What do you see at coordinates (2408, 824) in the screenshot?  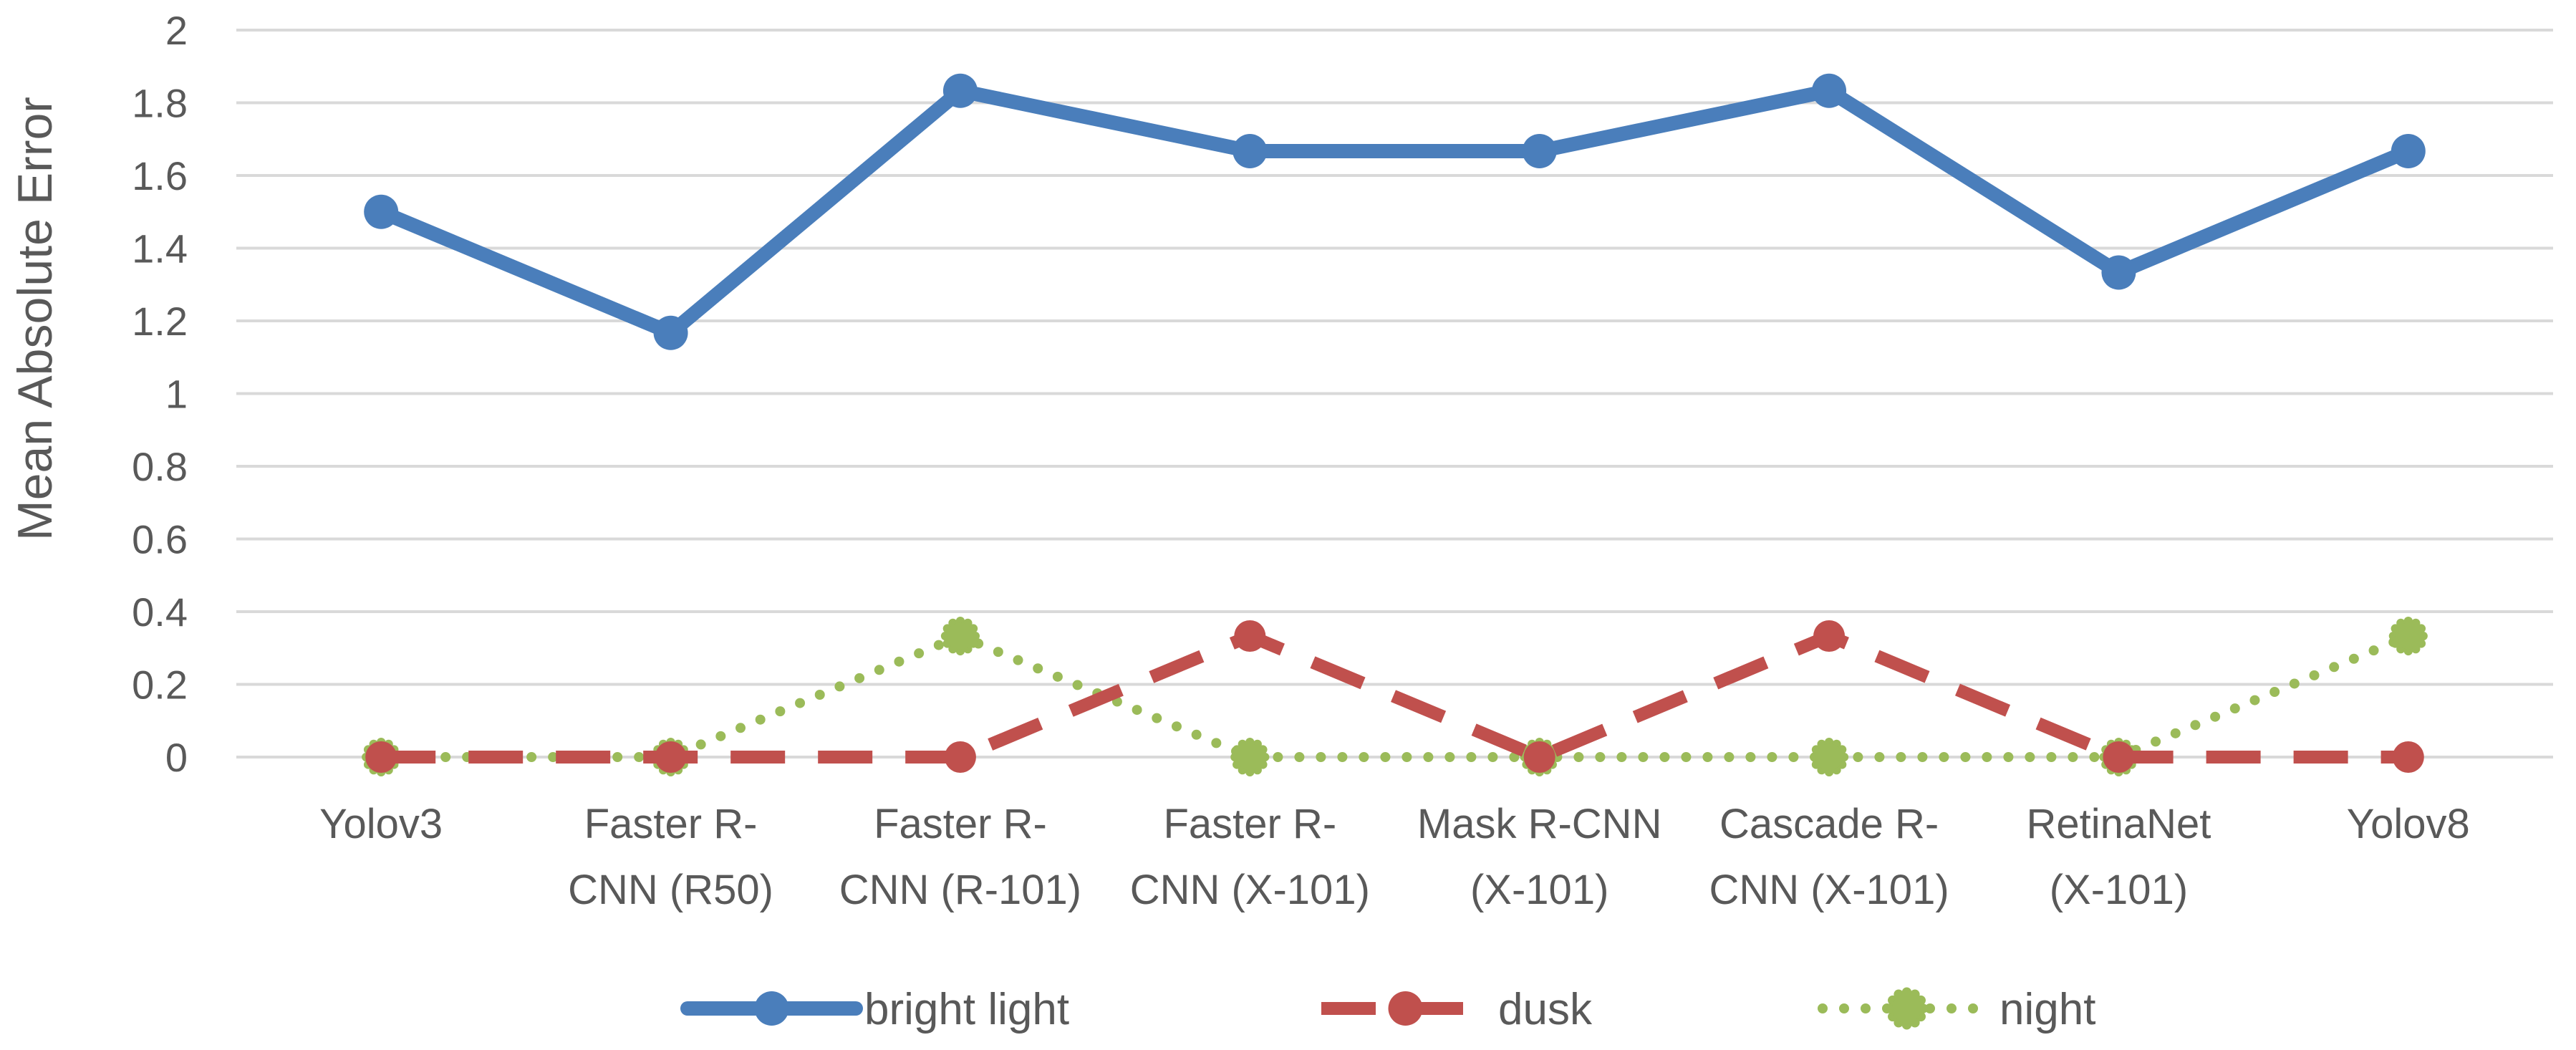 I see `x-category-label: Yolov8` at bounding box center [2408, 824].